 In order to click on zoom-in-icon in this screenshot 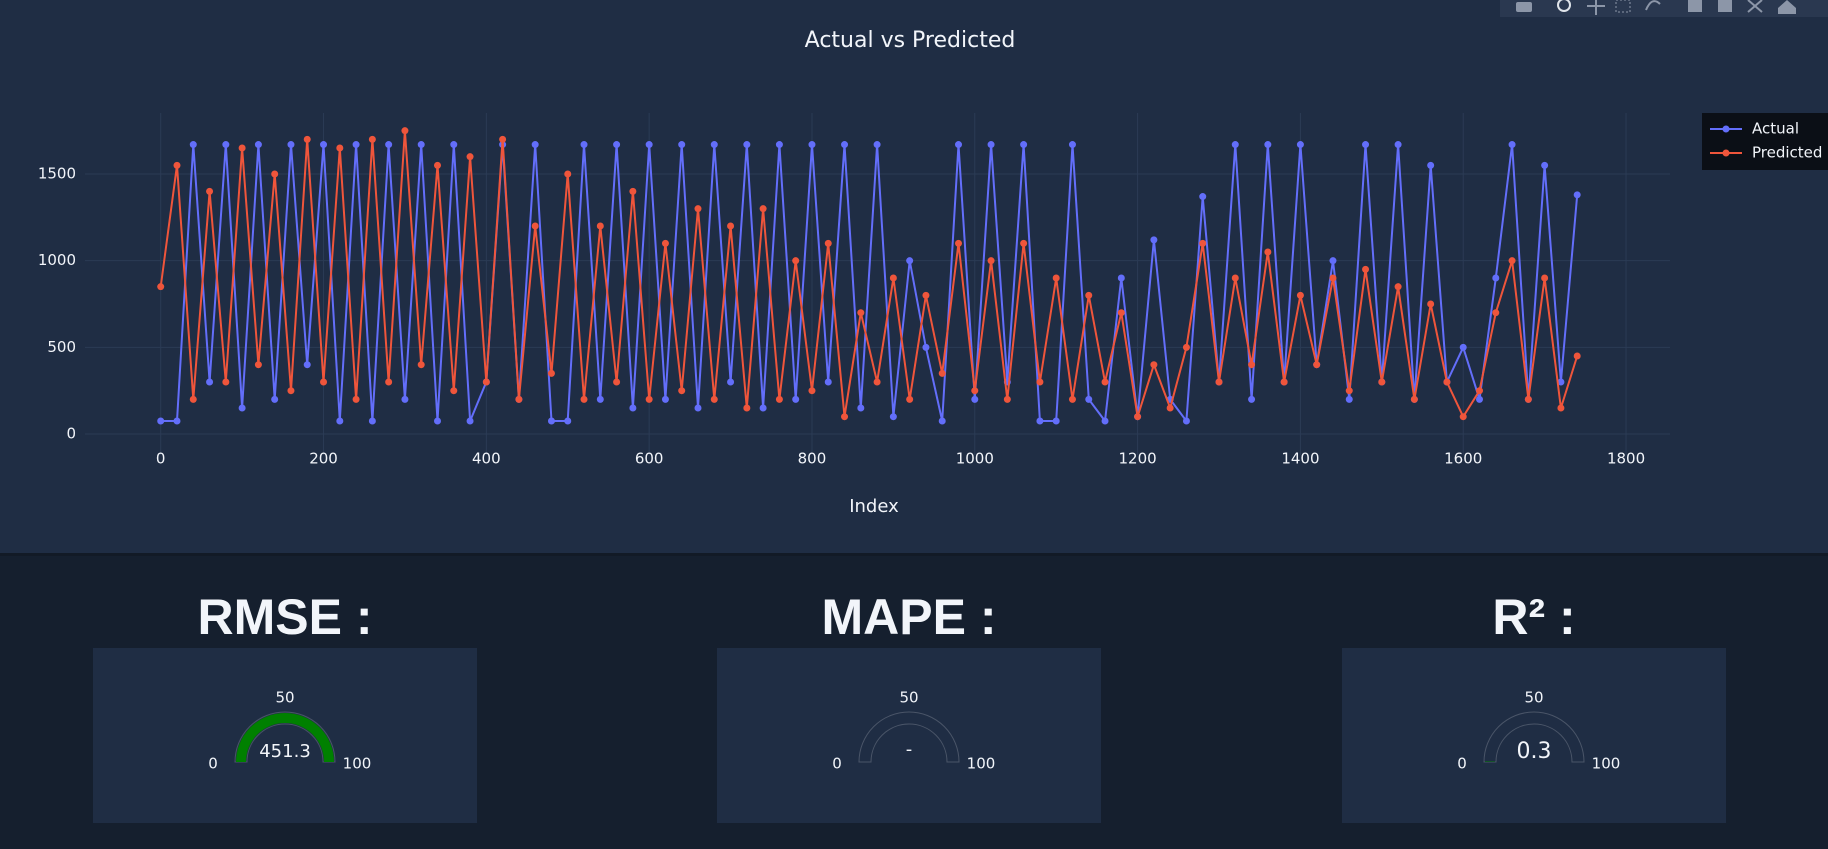, I will do `click(1695, 6)`.